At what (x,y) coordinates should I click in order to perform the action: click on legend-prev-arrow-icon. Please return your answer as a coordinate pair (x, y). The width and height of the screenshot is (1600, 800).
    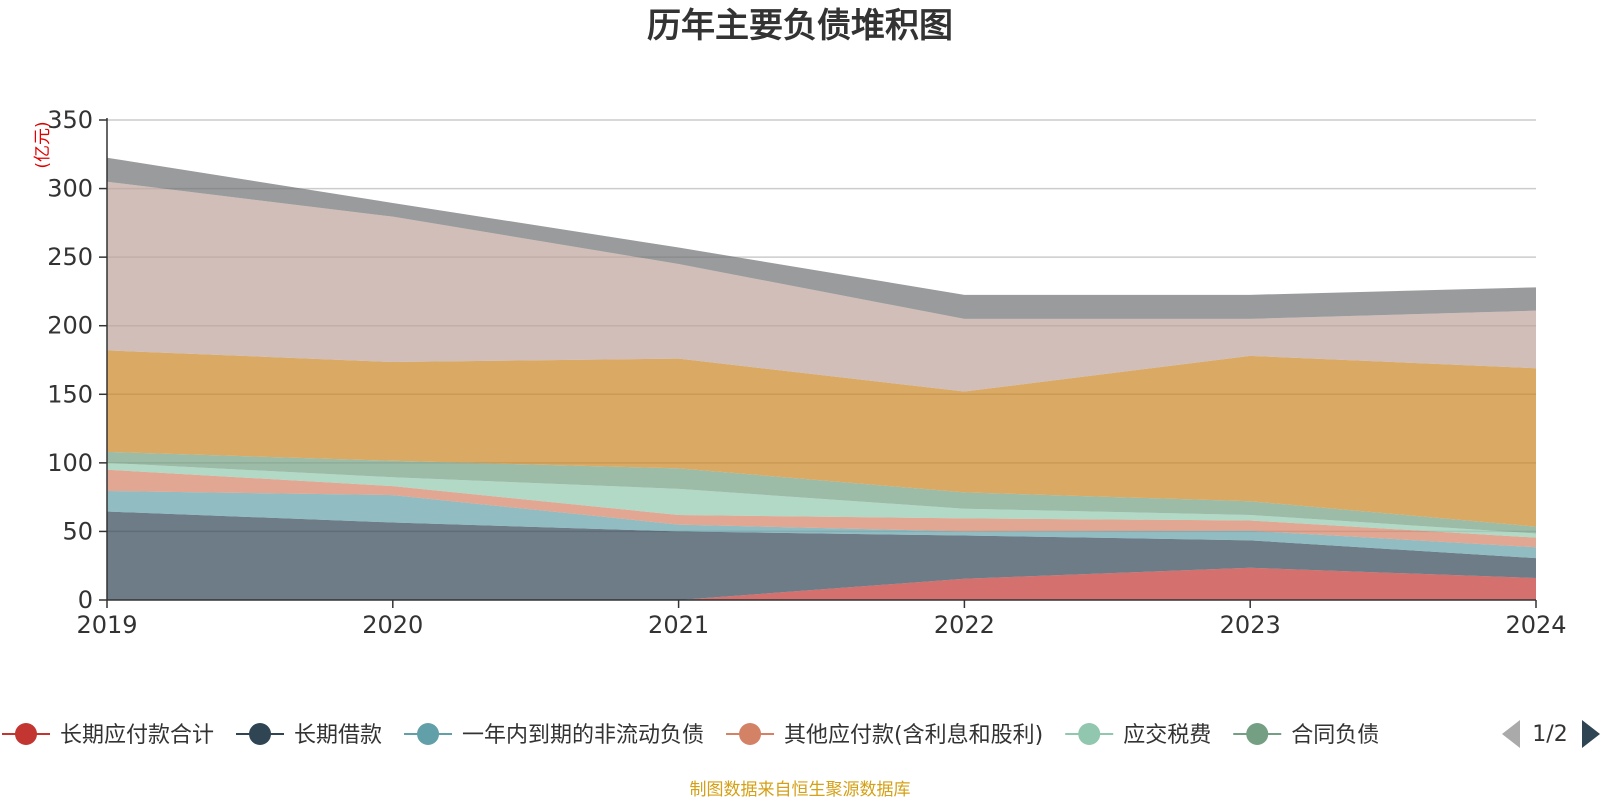
    Looking at the image, I should click on (1511, 734).